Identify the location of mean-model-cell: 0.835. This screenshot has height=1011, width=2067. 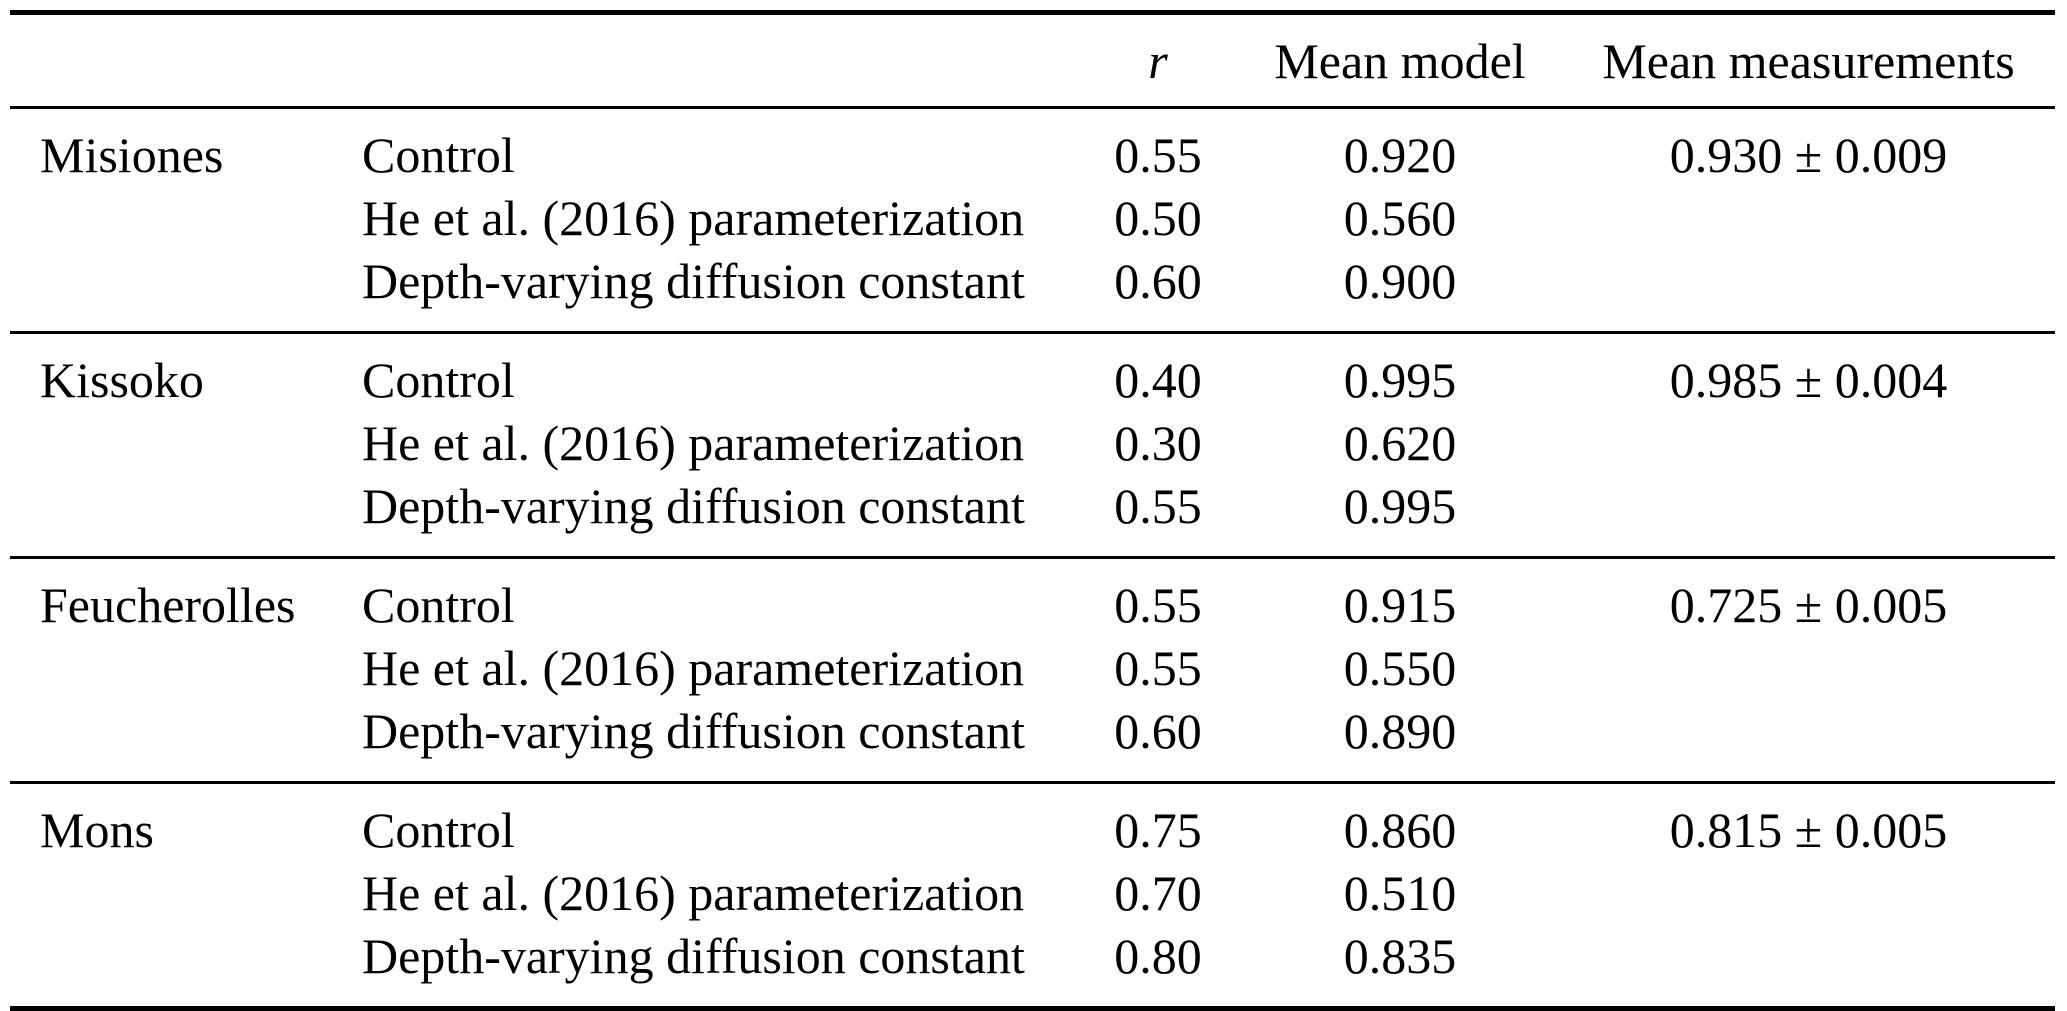
(1400, 956).